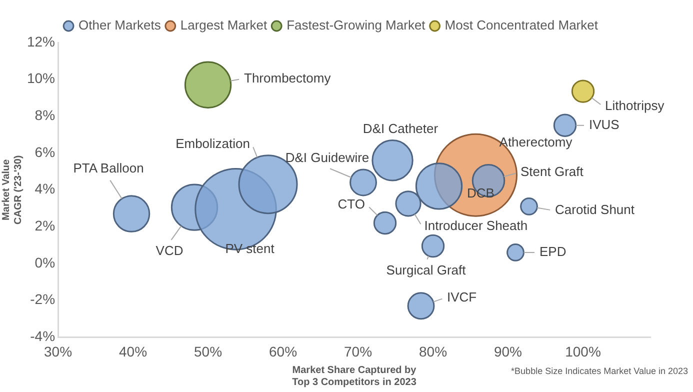 The height and width of the screenshot is (392, 693). Describe the element at coordinates (45, 262) in the screenshot. I see `y-tick-label: 0%` at that location.